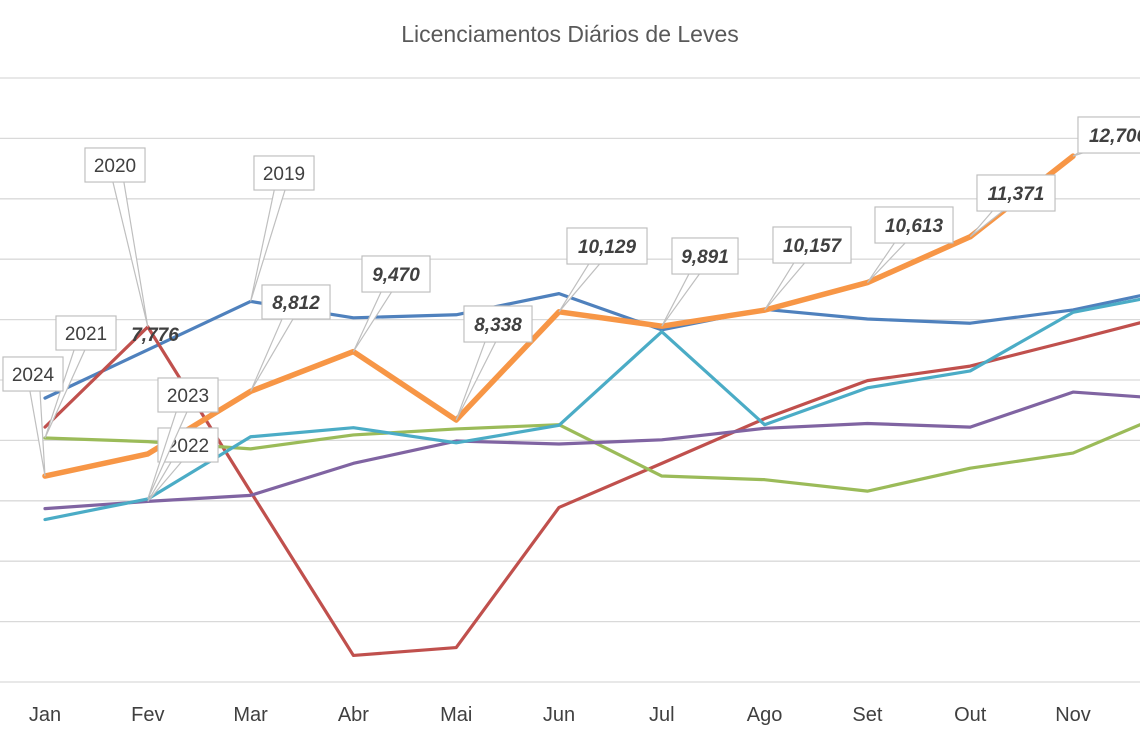 The image size is (1140, 747). Describe the element at coordinates (33, 416) in the screenshot. I see `series-name-callout-2024: 2024` at that location.